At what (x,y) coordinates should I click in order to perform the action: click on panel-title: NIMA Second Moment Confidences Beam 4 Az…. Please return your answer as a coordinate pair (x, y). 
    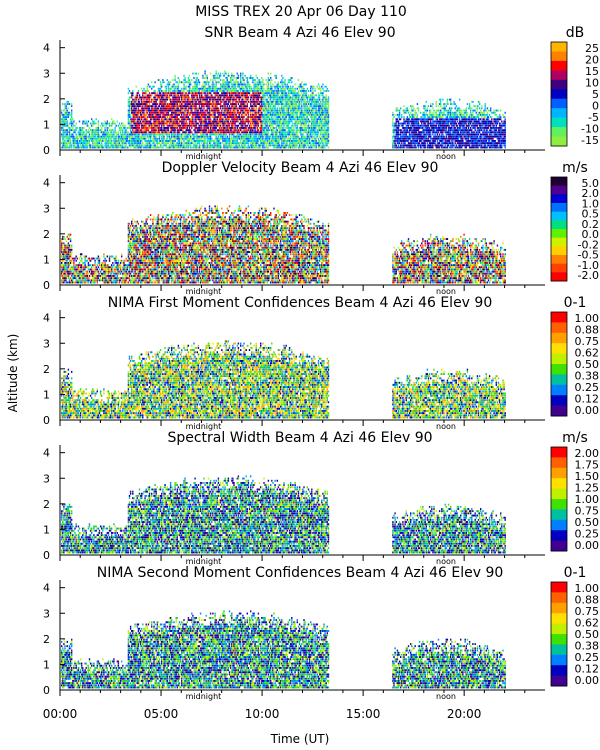
    Looking at the image, I should click on (300, 573).